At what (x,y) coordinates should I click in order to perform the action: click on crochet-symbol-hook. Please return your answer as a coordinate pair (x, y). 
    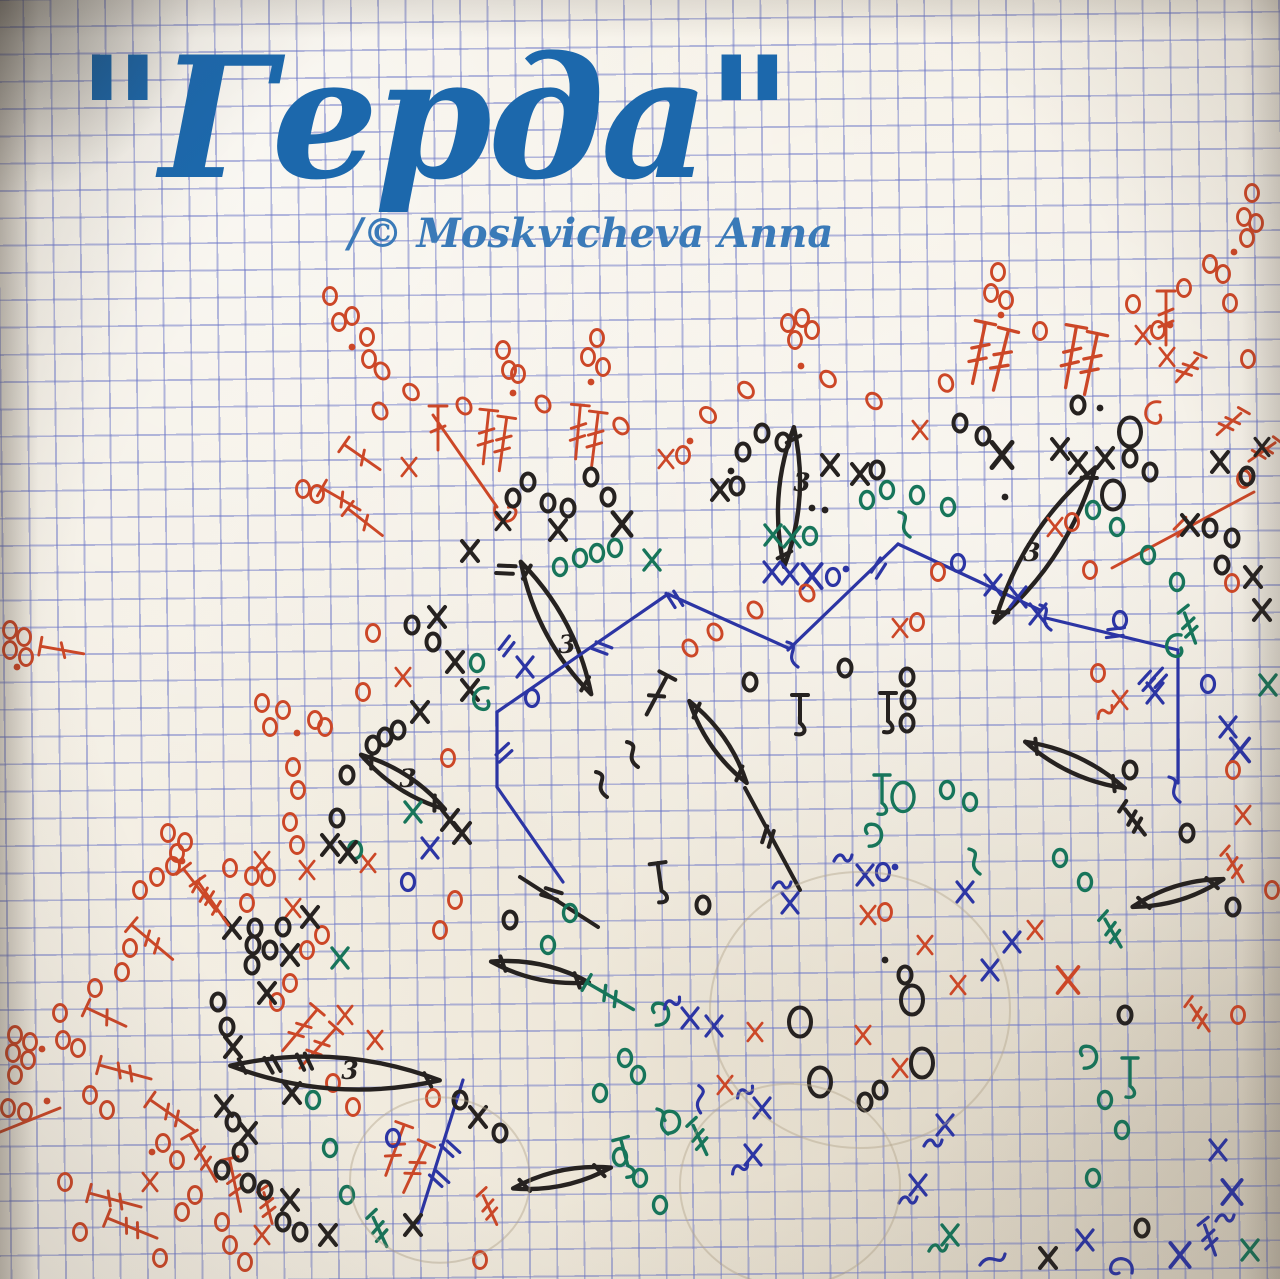
    Looking at the image, I should click on (1121, 1266).